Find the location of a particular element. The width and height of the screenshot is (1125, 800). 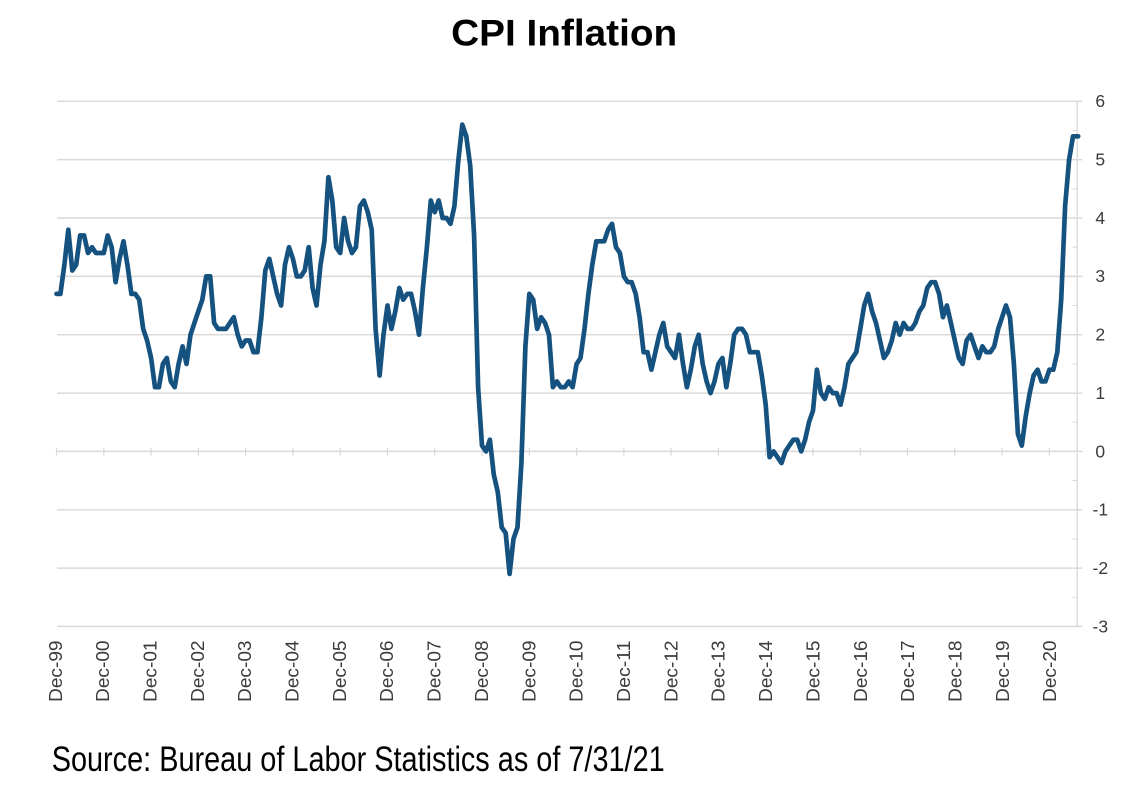

svg-text: CPI Inflation is located at coordinates (564, 32).